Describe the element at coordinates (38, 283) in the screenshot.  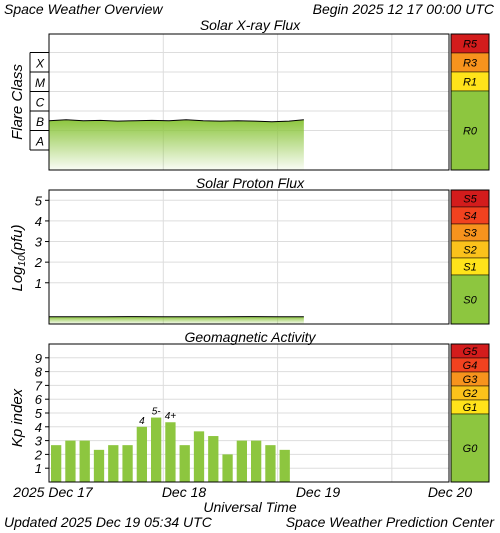
I see `proton-tick-label: 1` at that location.